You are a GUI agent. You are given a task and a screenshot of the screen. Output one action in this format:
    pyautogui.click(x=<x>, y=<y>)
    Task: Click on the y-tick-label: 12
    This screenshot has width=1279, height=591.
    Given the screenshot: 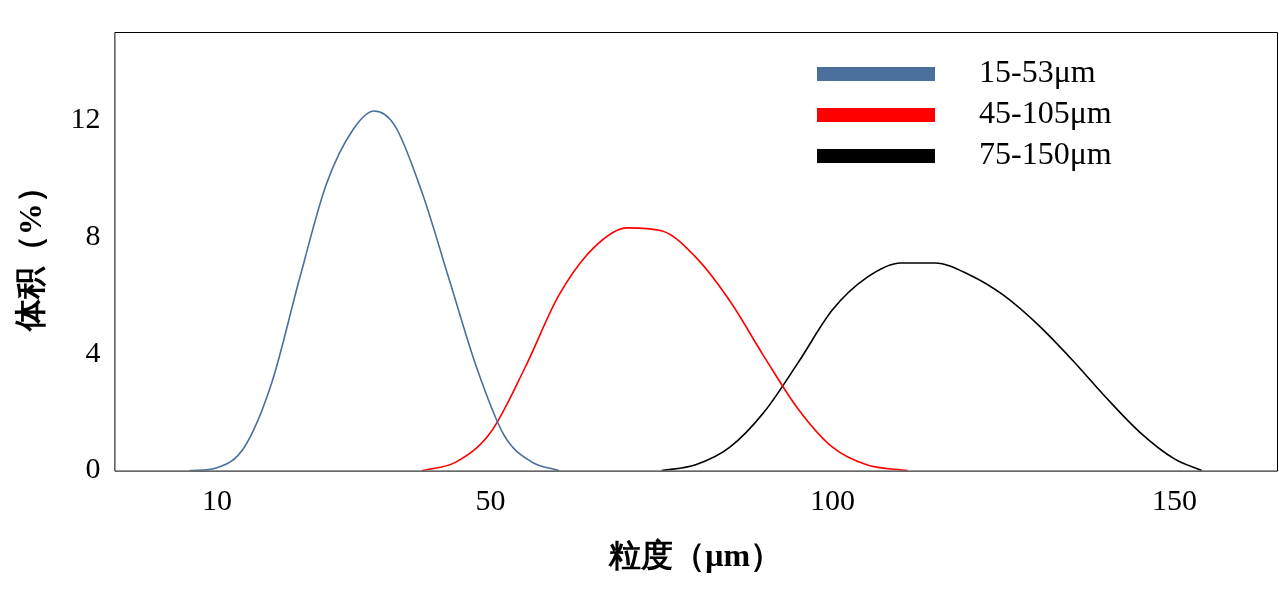 What is the action you would take?
    pyautogui.click(x=85, y=117)
    